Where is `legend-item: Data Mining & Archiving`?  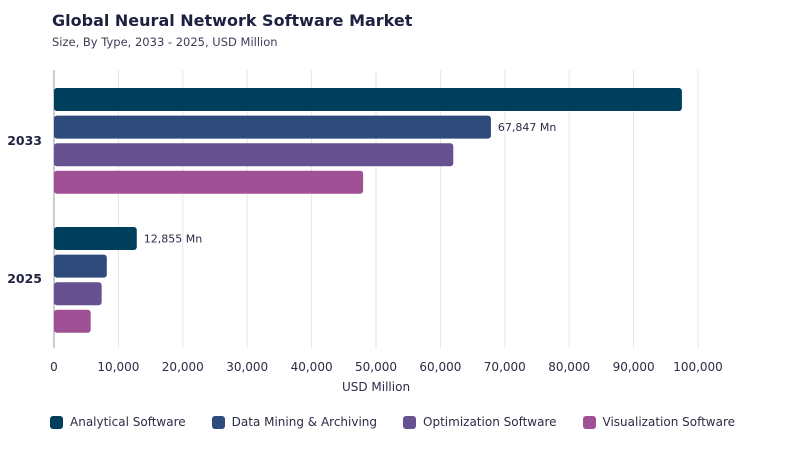
legend-item: Data Mining & Archiving is located at coordinates (294, 422).